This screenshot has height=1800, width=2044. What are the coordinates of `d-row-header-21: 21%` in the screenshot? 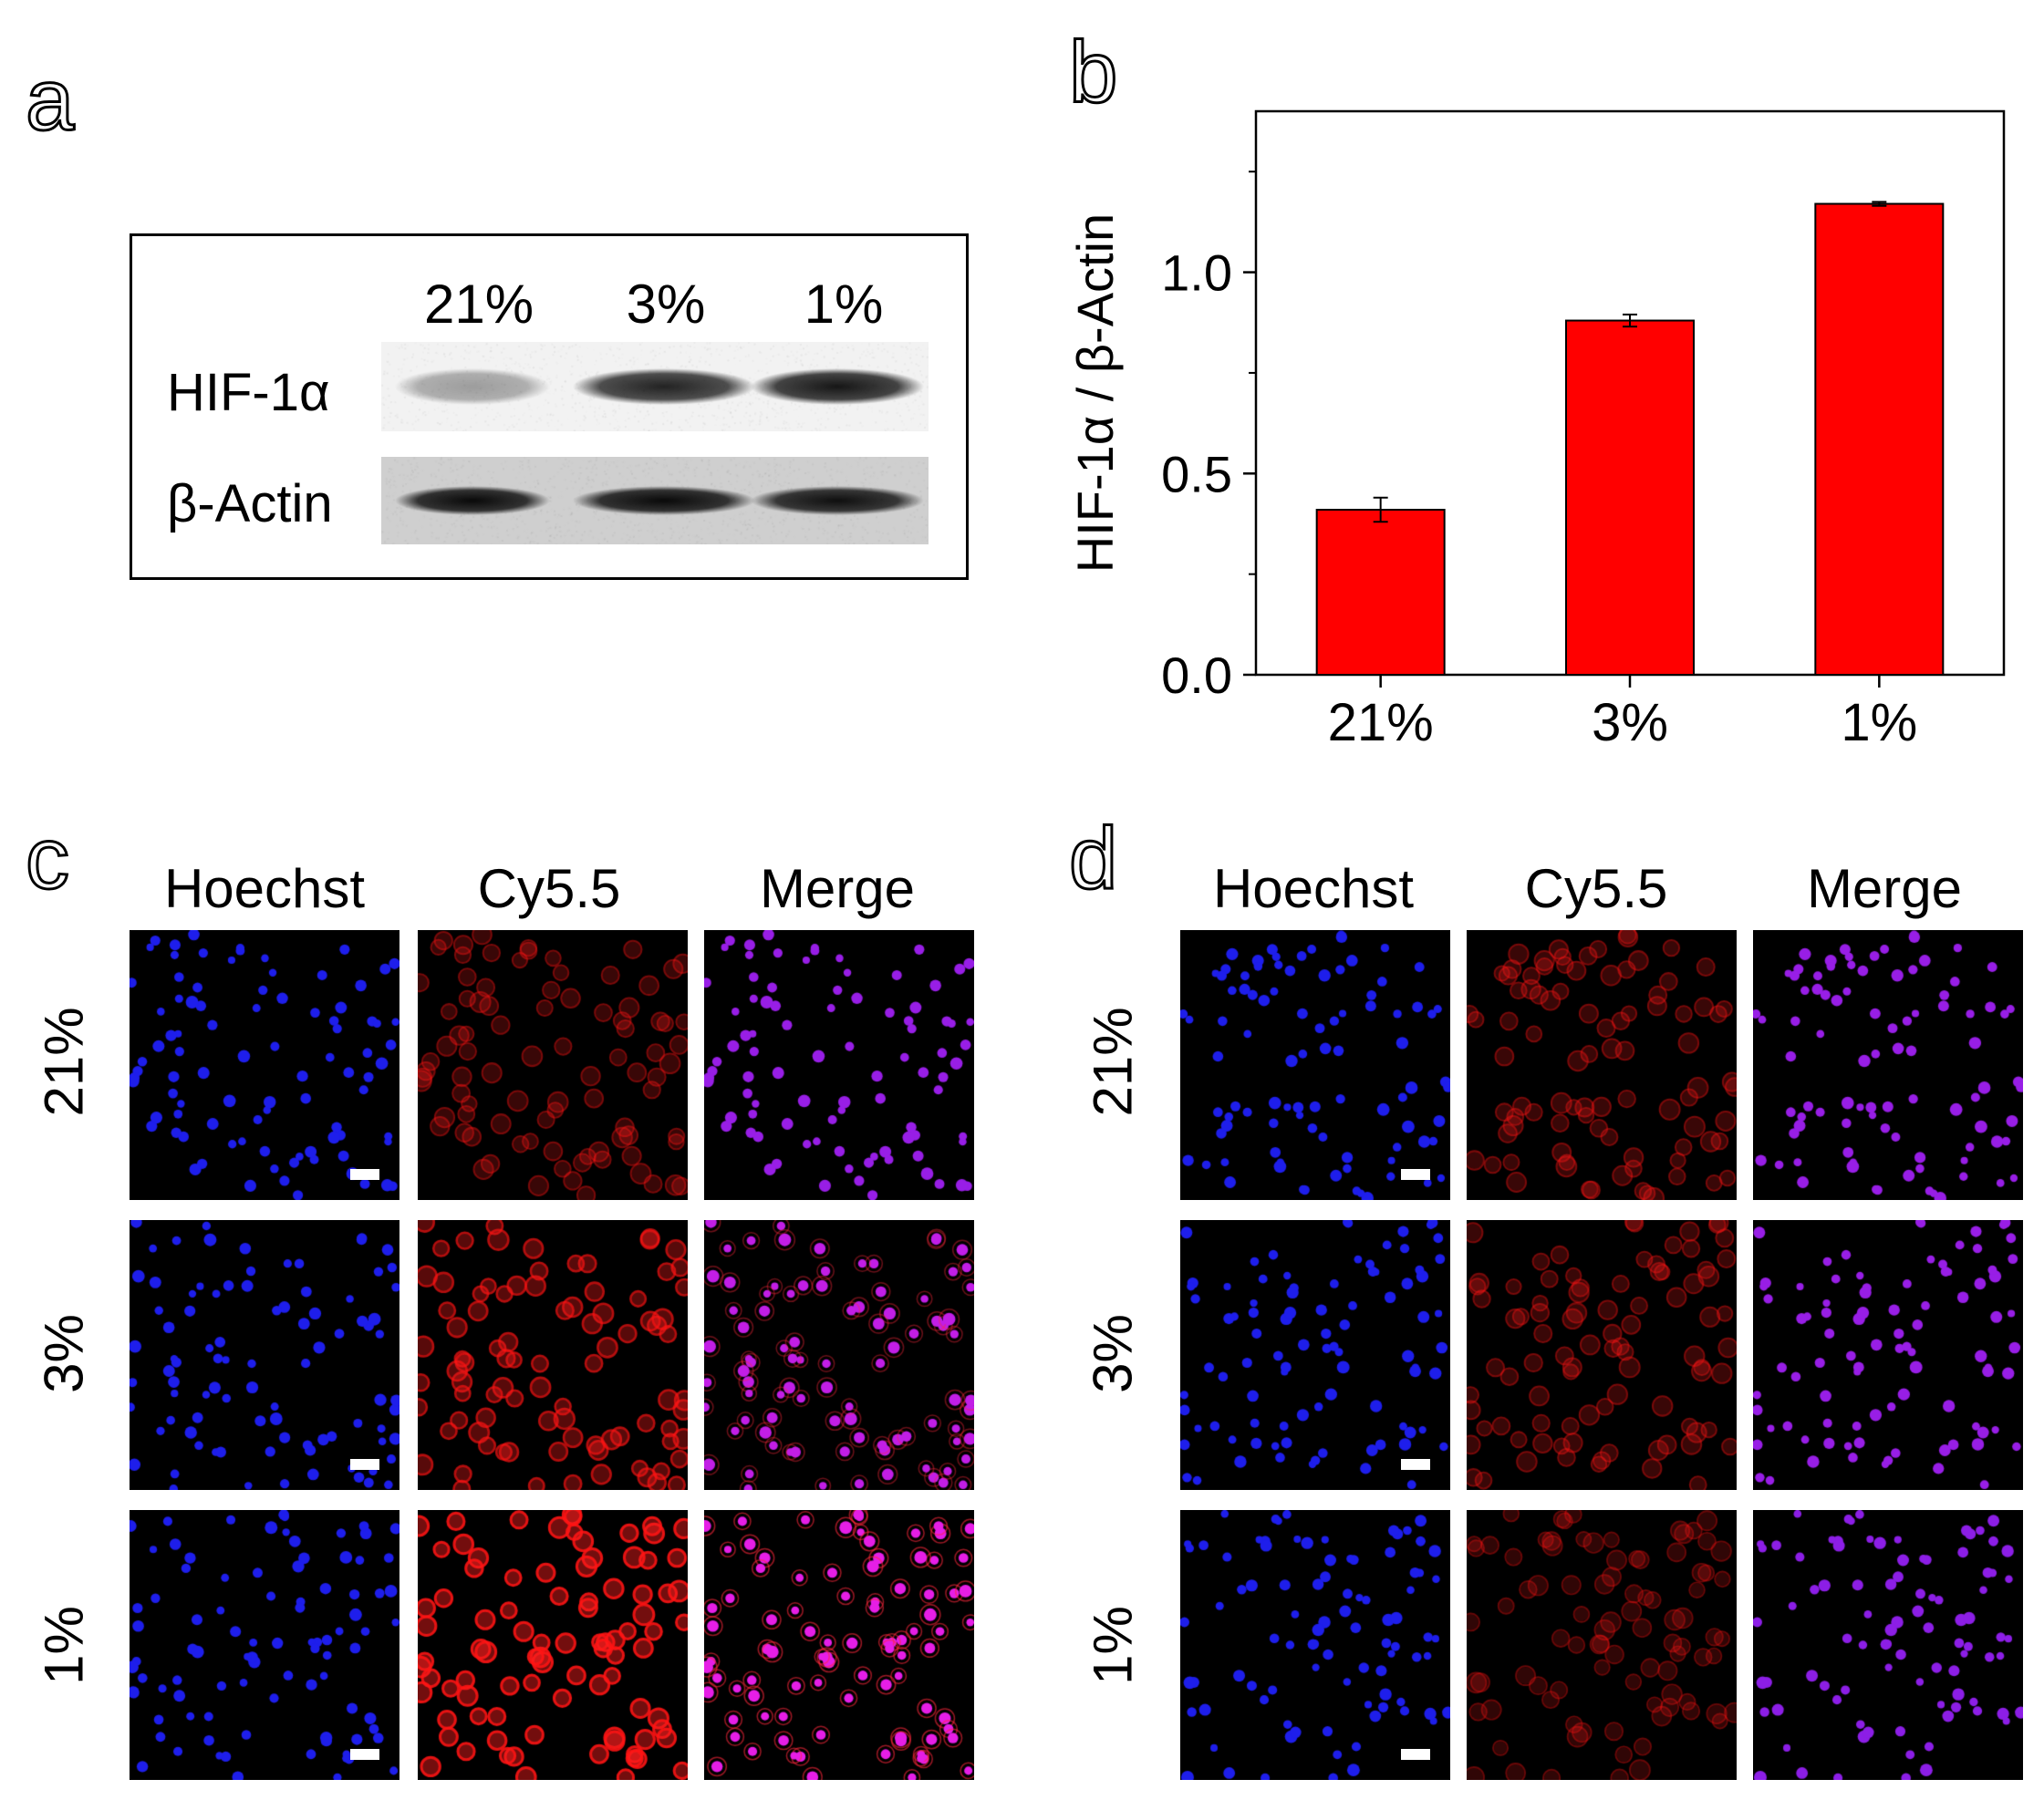 It's located at (1113, 1062).